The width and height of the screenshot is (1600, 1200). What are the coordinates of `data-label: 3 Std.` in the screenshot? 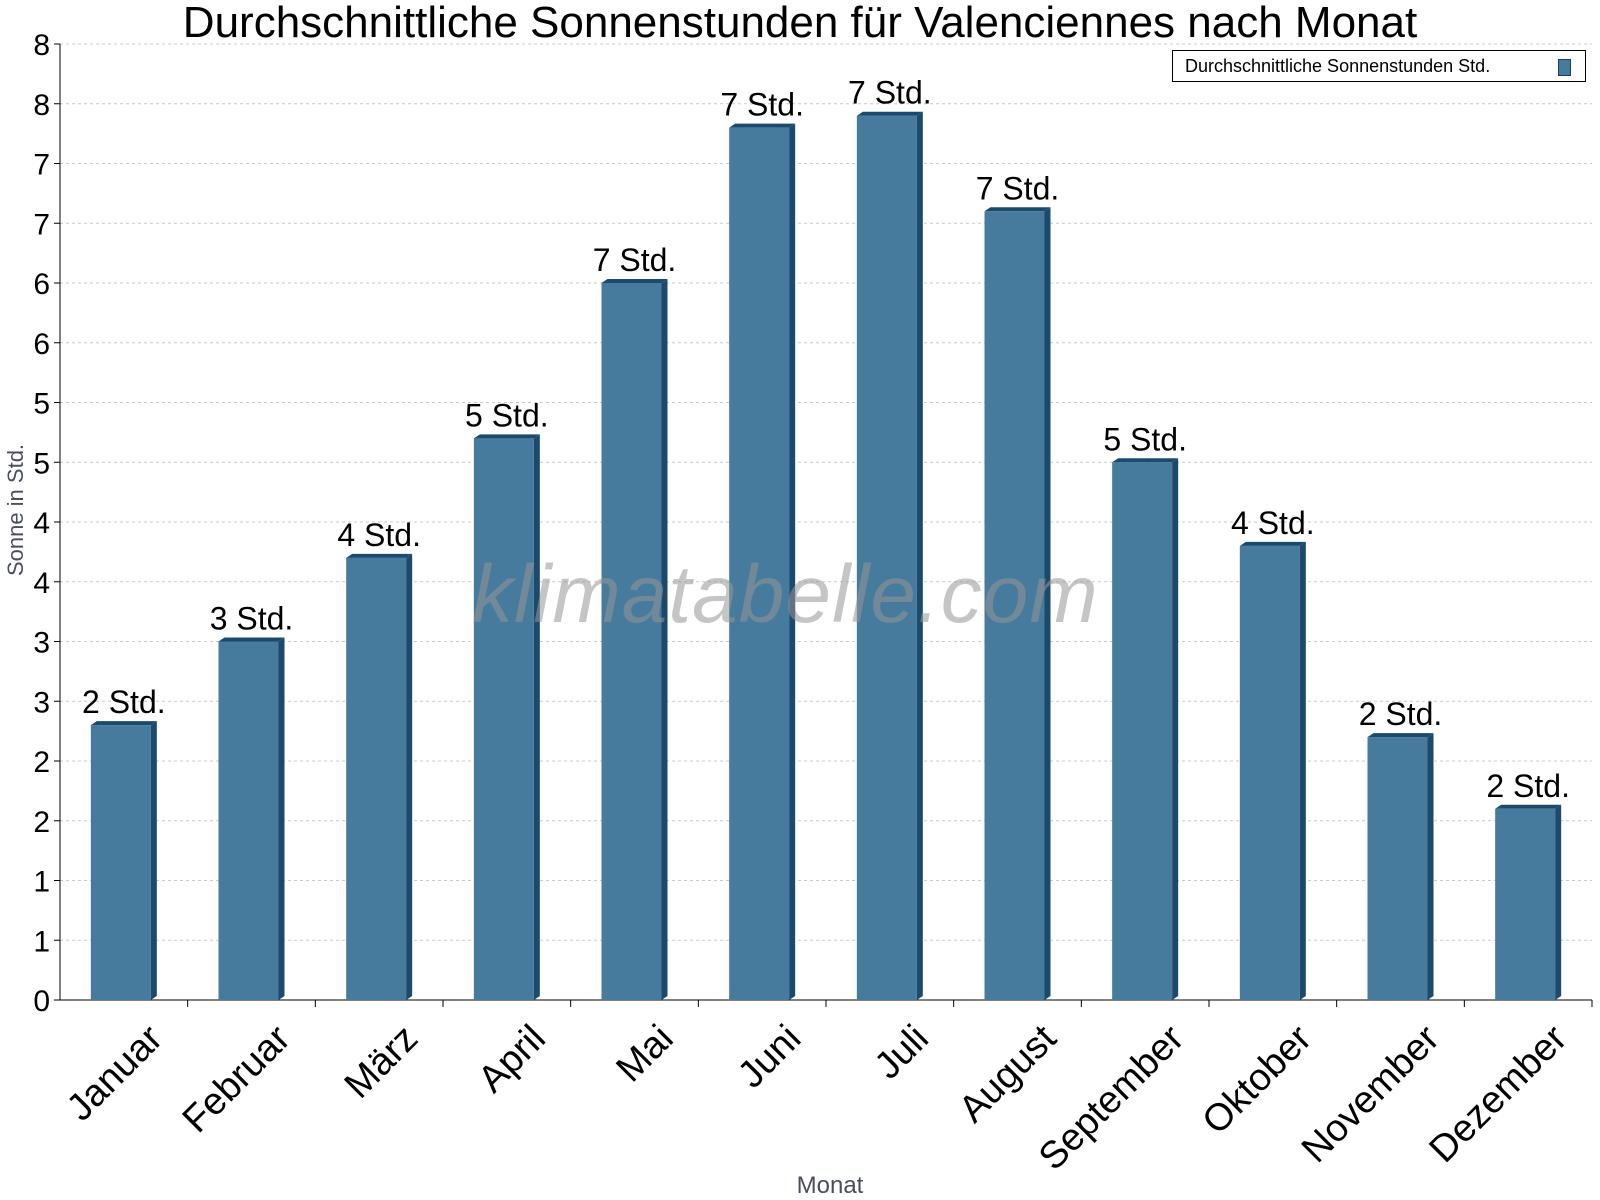 It's located at (252, 619).